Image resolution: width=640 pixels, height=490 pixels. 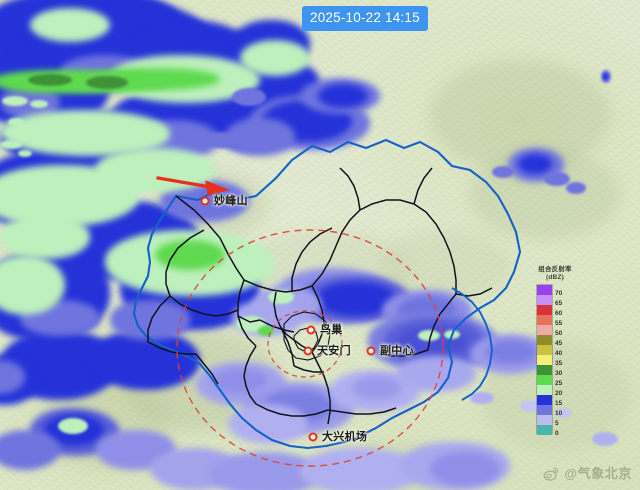 I want to click on legend-body: 70 65 60 55 50 45 40 35 30 25 20 15 10 5 0, so click(x=555, y=360).